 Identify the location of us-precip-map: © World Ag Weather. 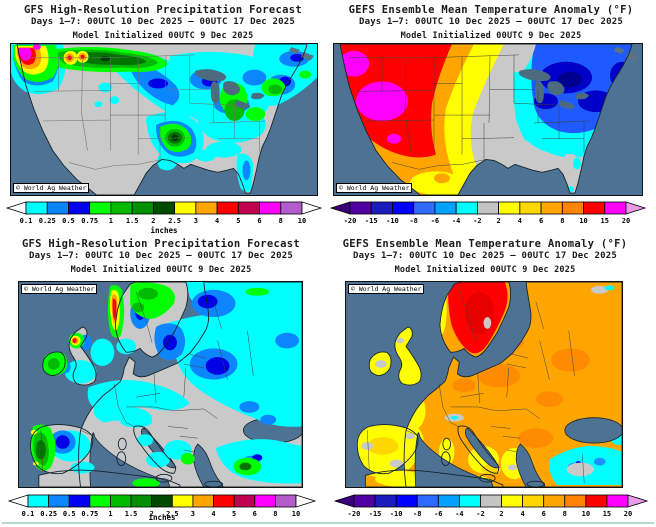
(164, 119).